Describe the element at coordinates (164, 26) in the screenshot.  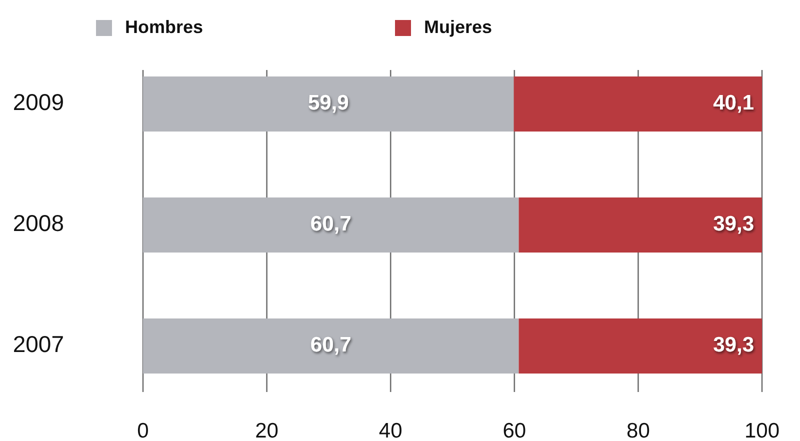
I see `legend-label: Hombres` at that location.